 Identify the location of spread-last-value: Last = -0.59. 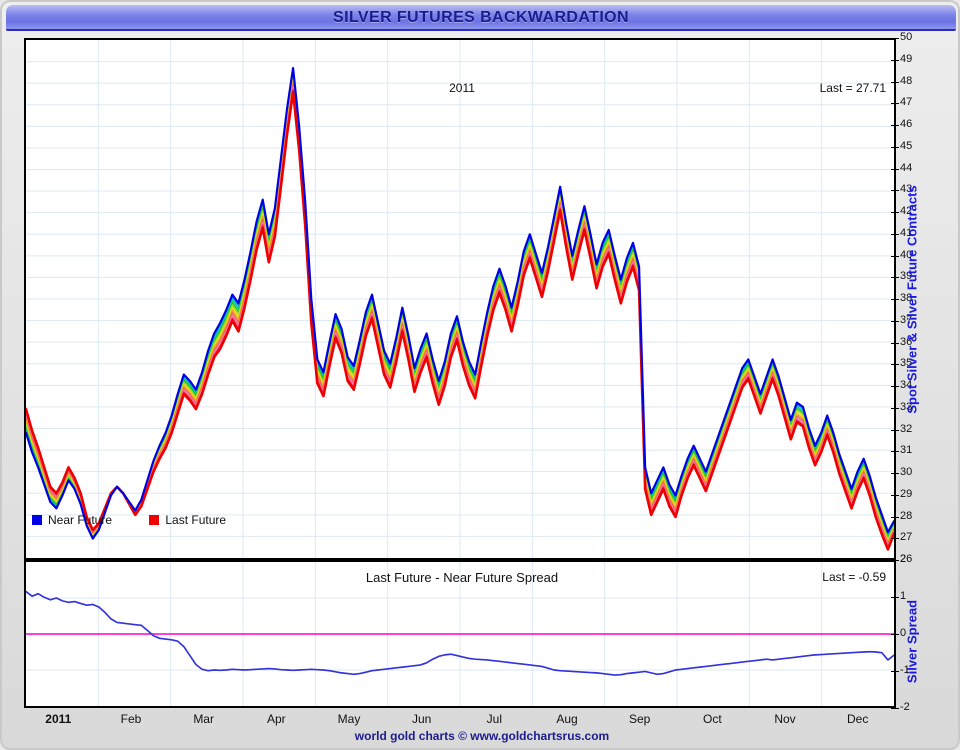
(854, 577).